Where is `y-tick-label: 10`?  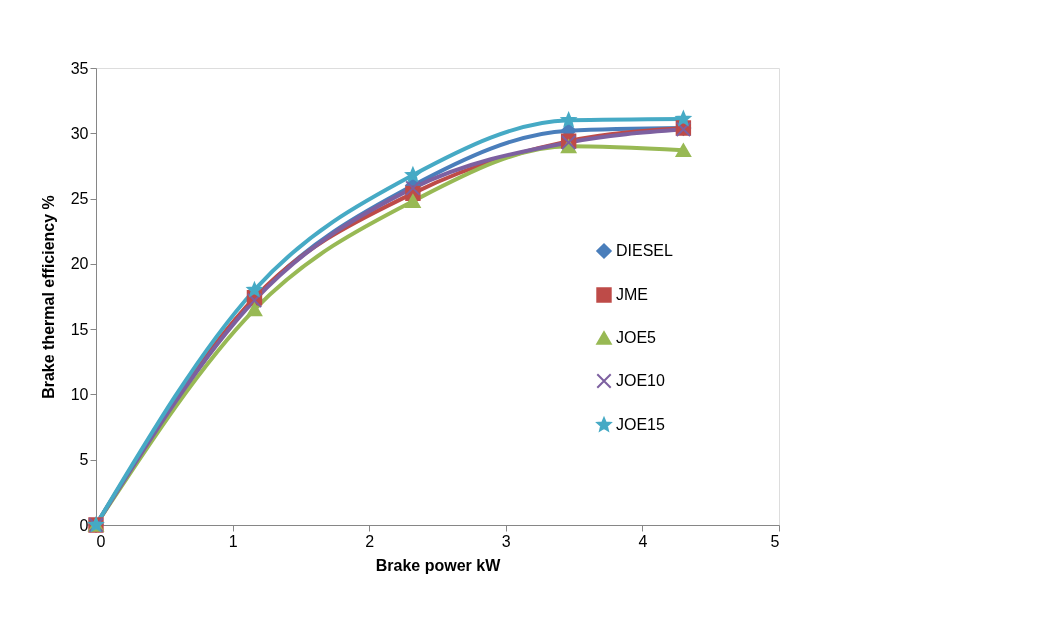
y-tick-label: 10 is located at coordinates (79, 394).